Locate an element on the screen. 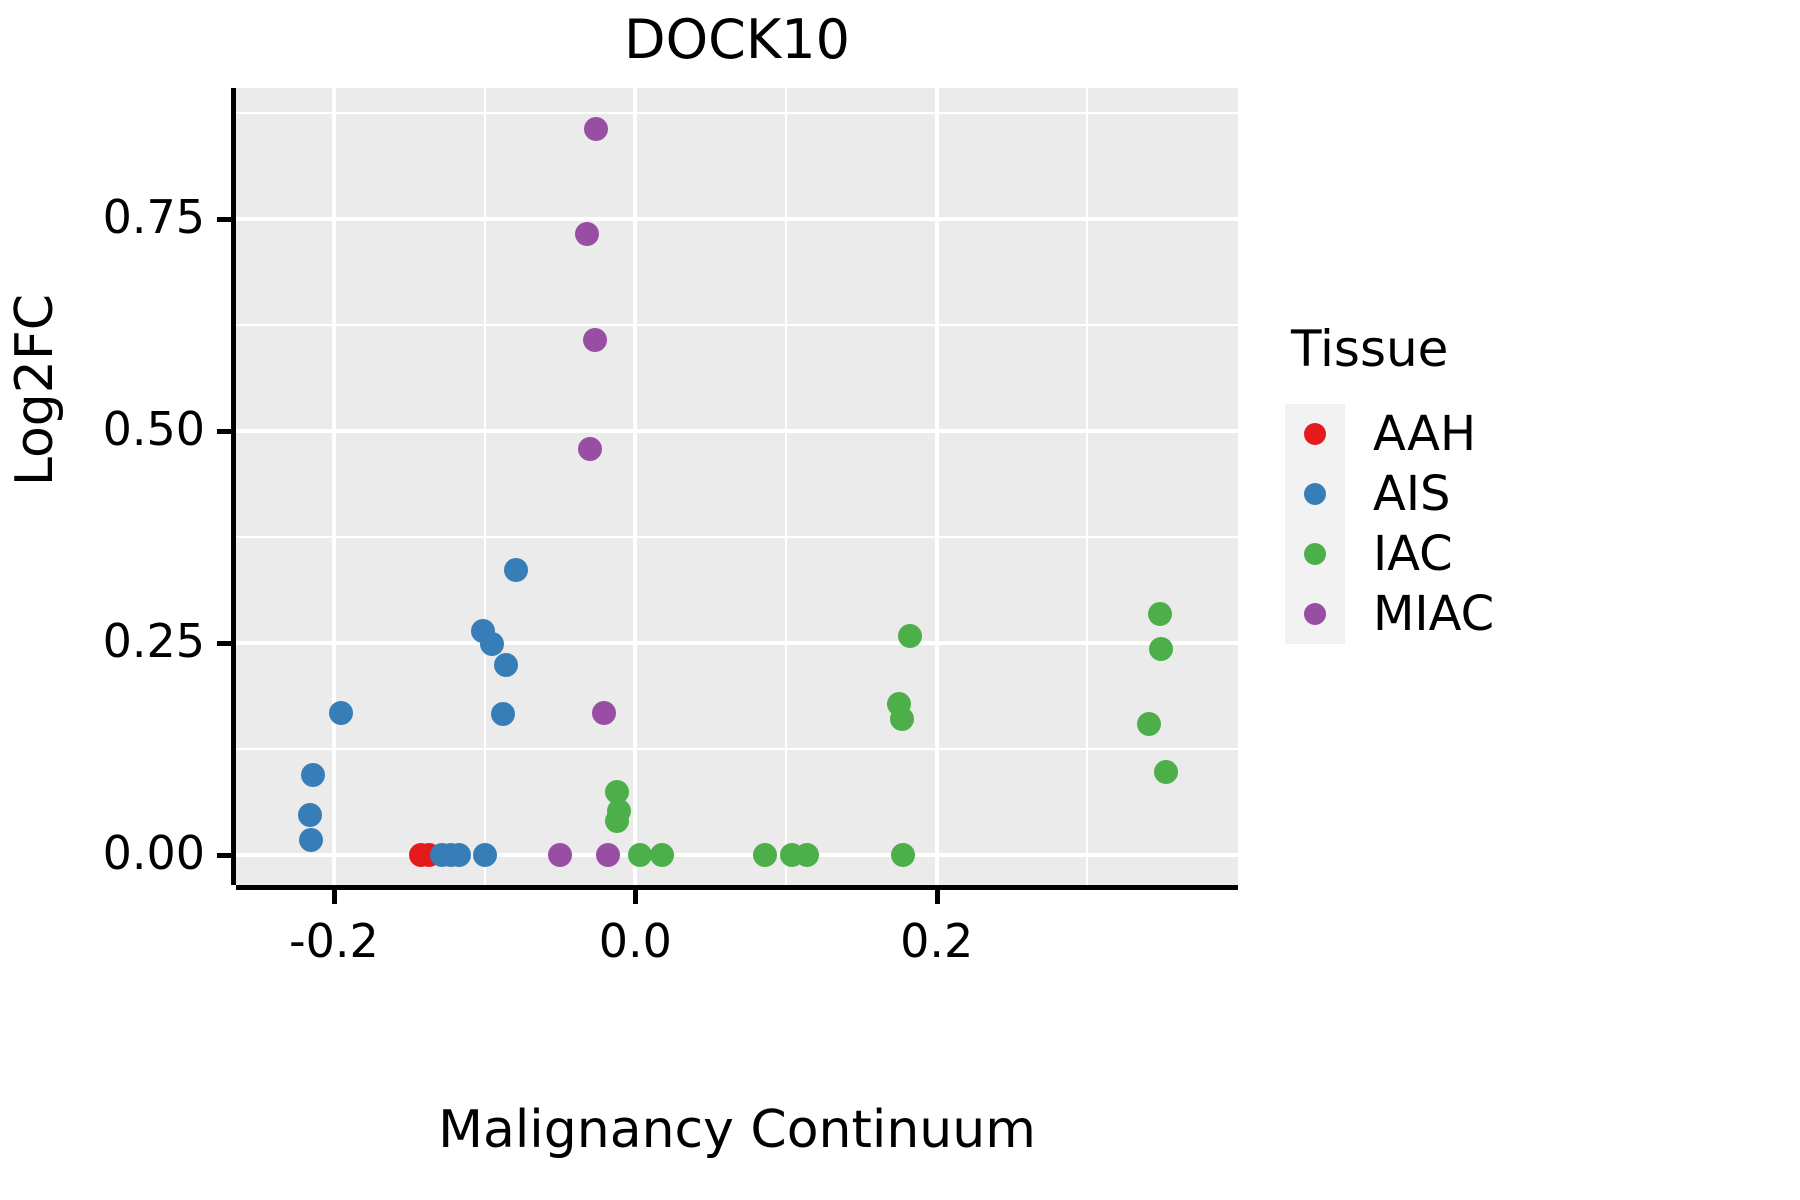  legend-item-aah: AAH is located at coordinates (1515, 434).